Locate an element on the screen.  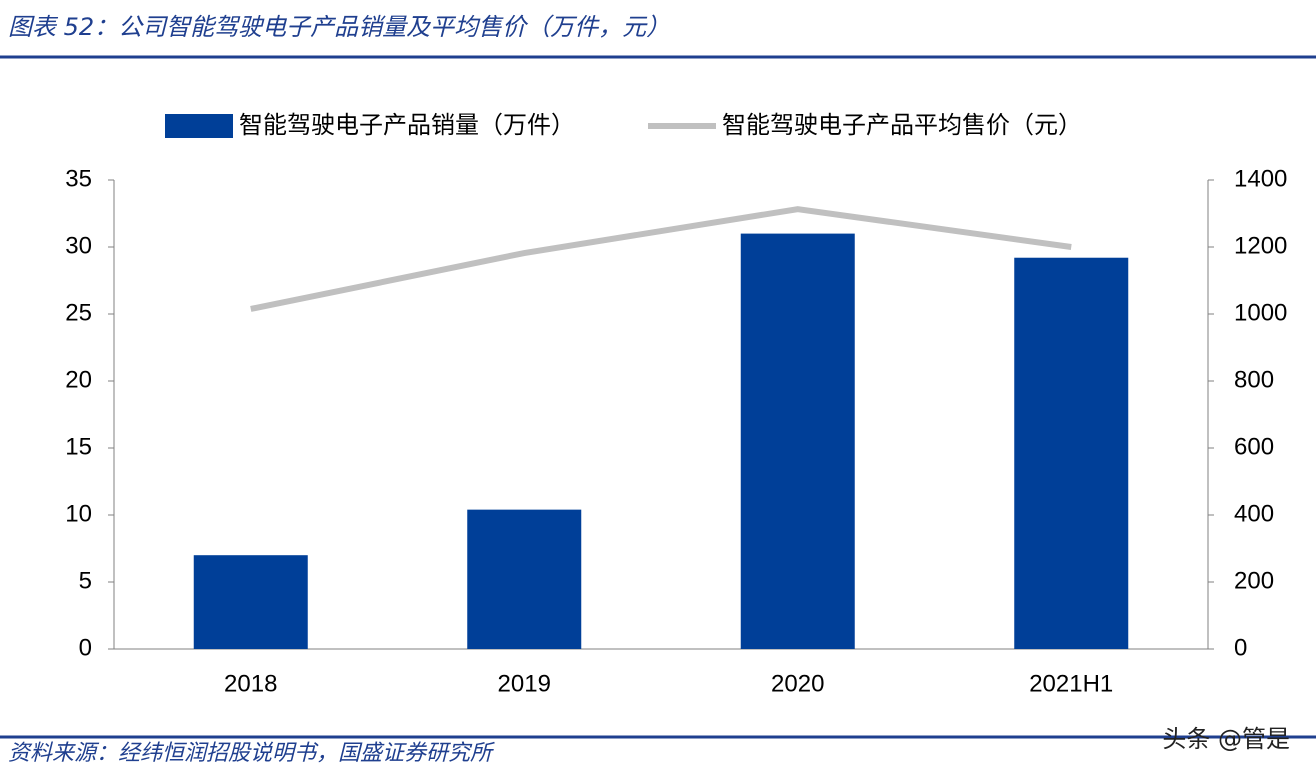
y-tick-label: 0 is located at coordinates (85, 647).